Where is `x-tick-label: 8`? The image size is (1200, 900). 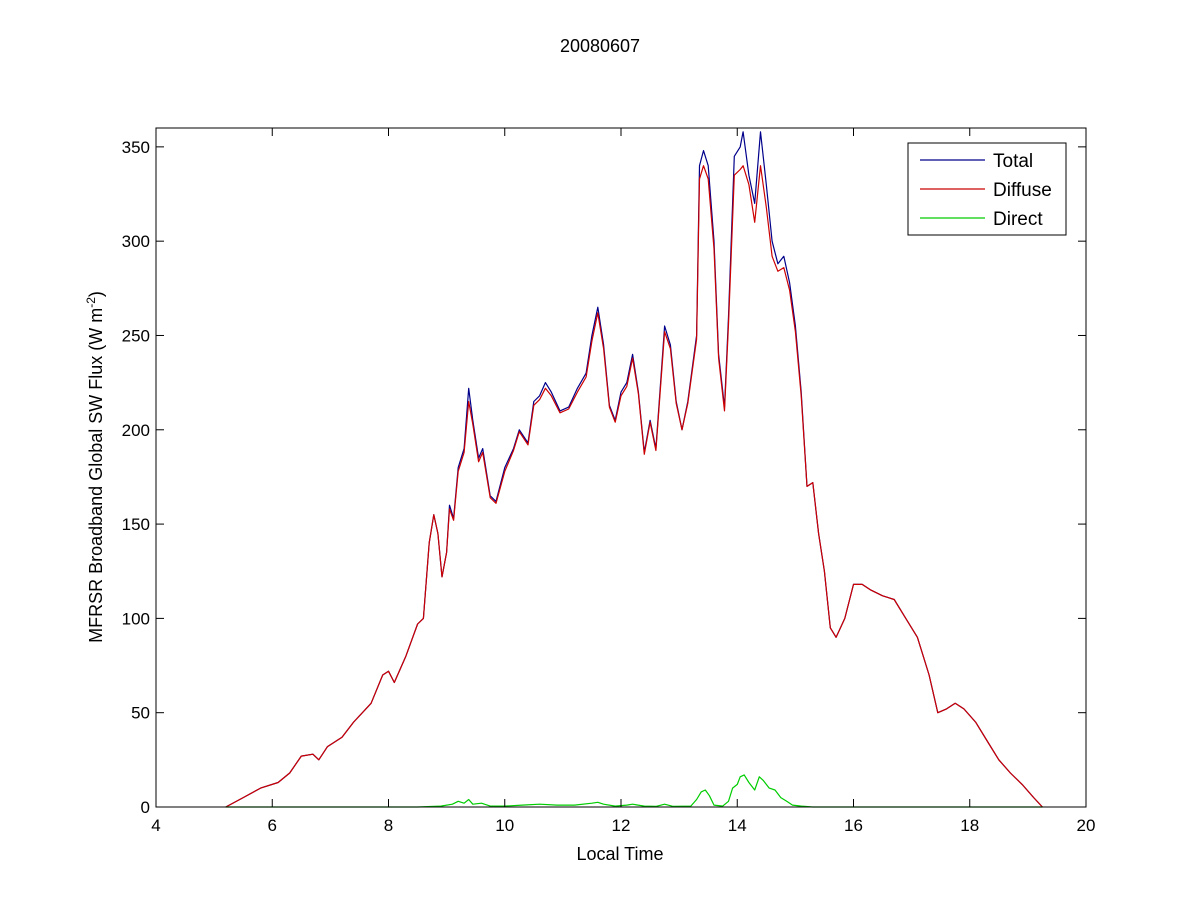 x-tick-label: 8 is located at coordinates (388, 825).